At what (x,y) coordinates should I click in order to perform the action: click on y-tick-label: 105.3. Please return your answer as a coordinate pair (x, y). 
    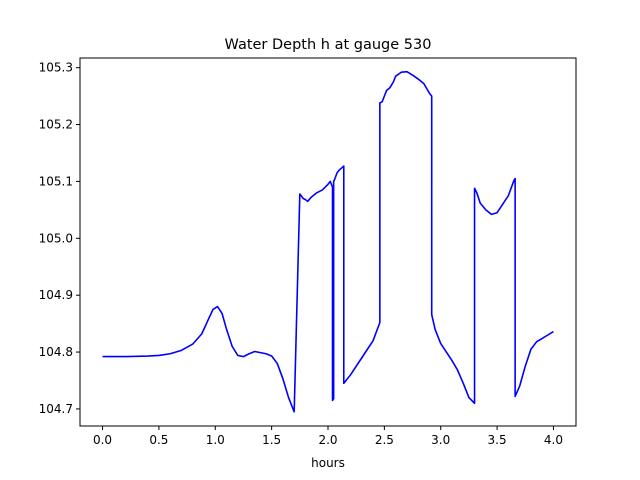
    Looking at the image, I should click on (56, 68).